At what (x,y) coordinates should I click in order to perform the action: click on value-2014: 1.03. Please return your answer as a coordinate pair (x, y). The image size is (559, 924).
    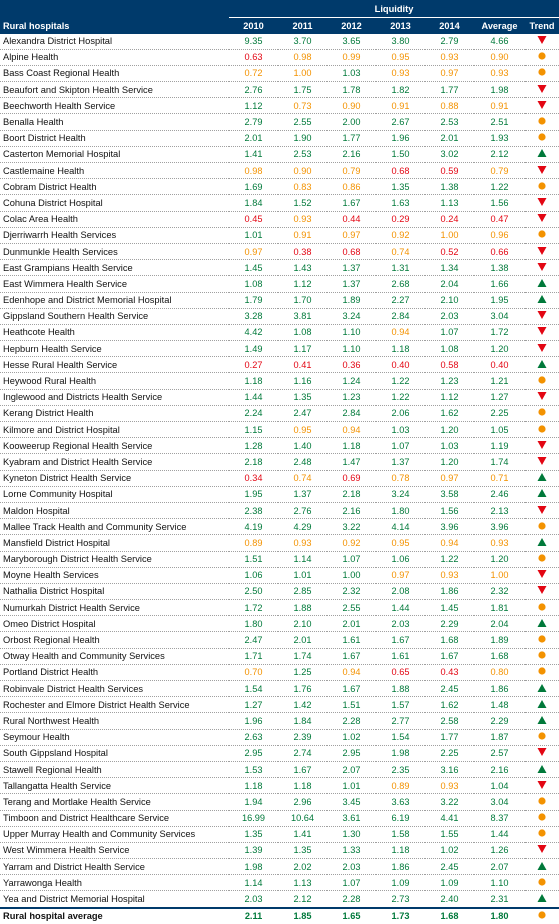
    Looking at the image, I should click on (449, 446).